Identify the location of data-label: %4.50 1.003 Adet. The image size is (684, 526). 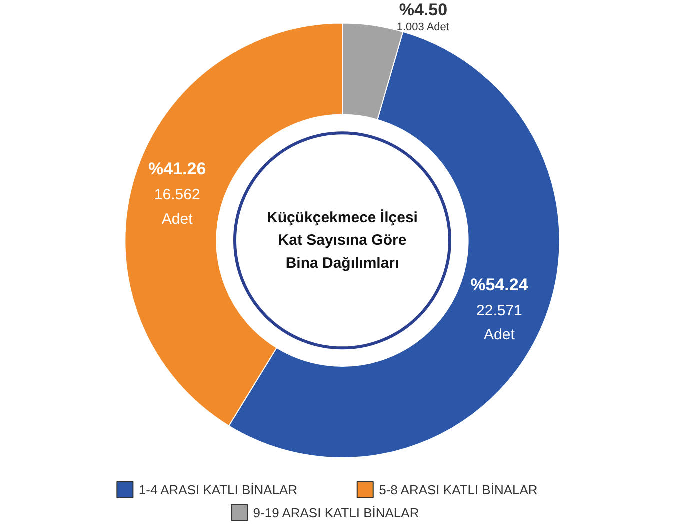
(423, 17).